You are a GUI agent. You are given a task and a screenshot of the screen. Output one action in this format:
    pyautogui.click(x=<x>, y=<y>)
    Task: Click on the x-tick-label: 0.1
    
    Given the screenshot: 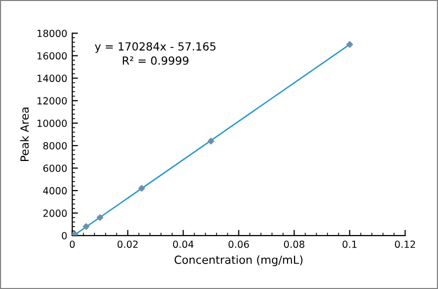 What is the action you would take?
    pyautogui.click(x=349, y=244)
    